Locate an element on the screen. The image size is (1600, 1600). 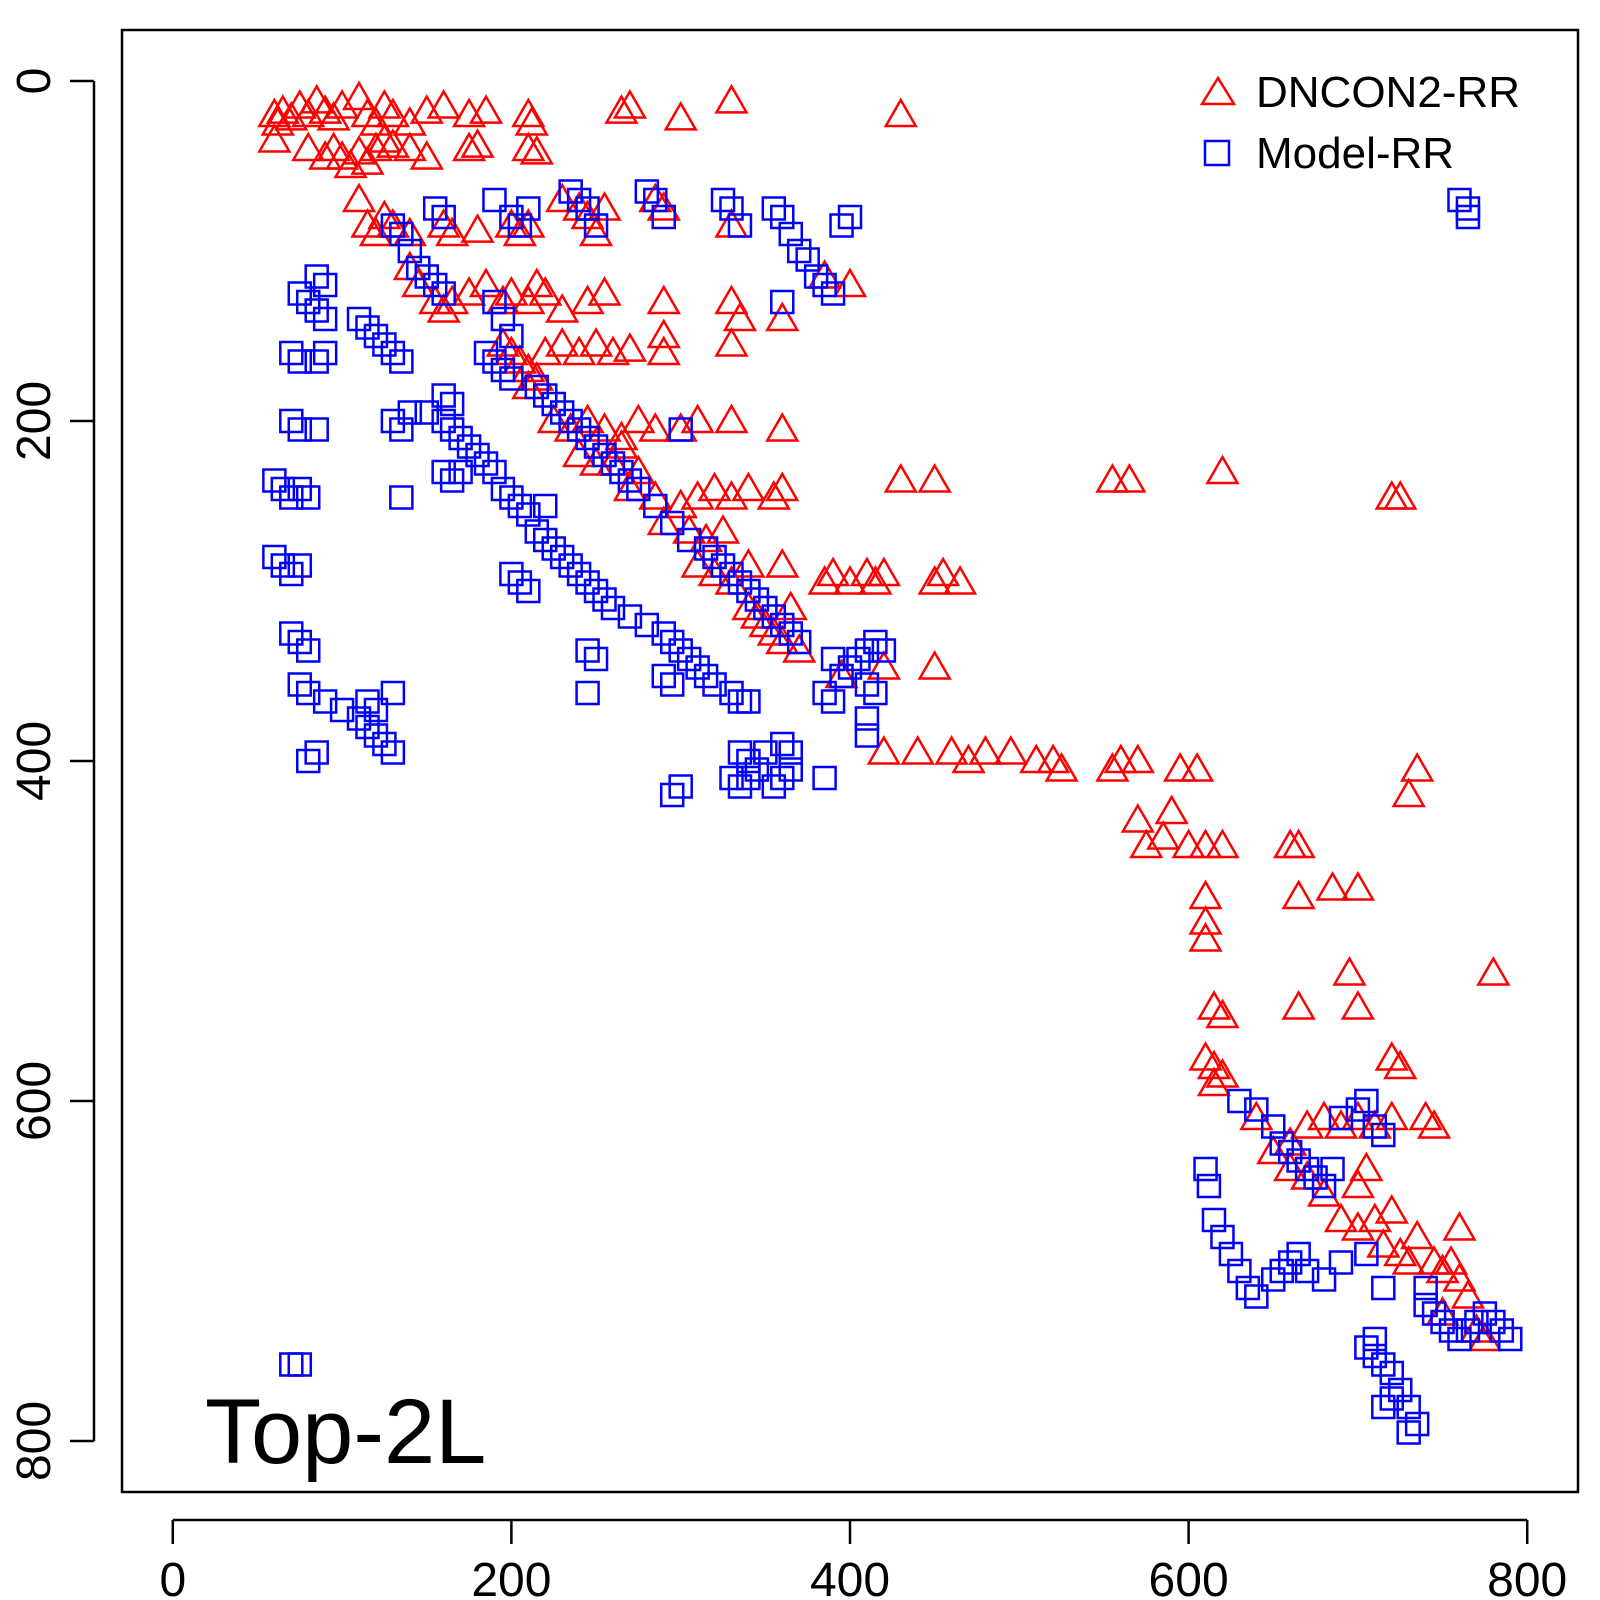
y-tick-label: 200 is located at coordinates (34, 421).